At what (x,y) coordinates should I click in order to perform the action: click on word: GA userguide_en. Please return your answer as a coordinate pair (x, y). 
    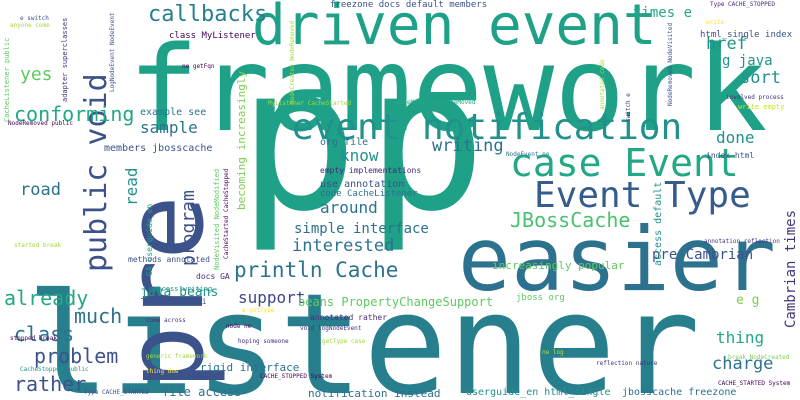
    Looking at the image, I should click on (149, 239).